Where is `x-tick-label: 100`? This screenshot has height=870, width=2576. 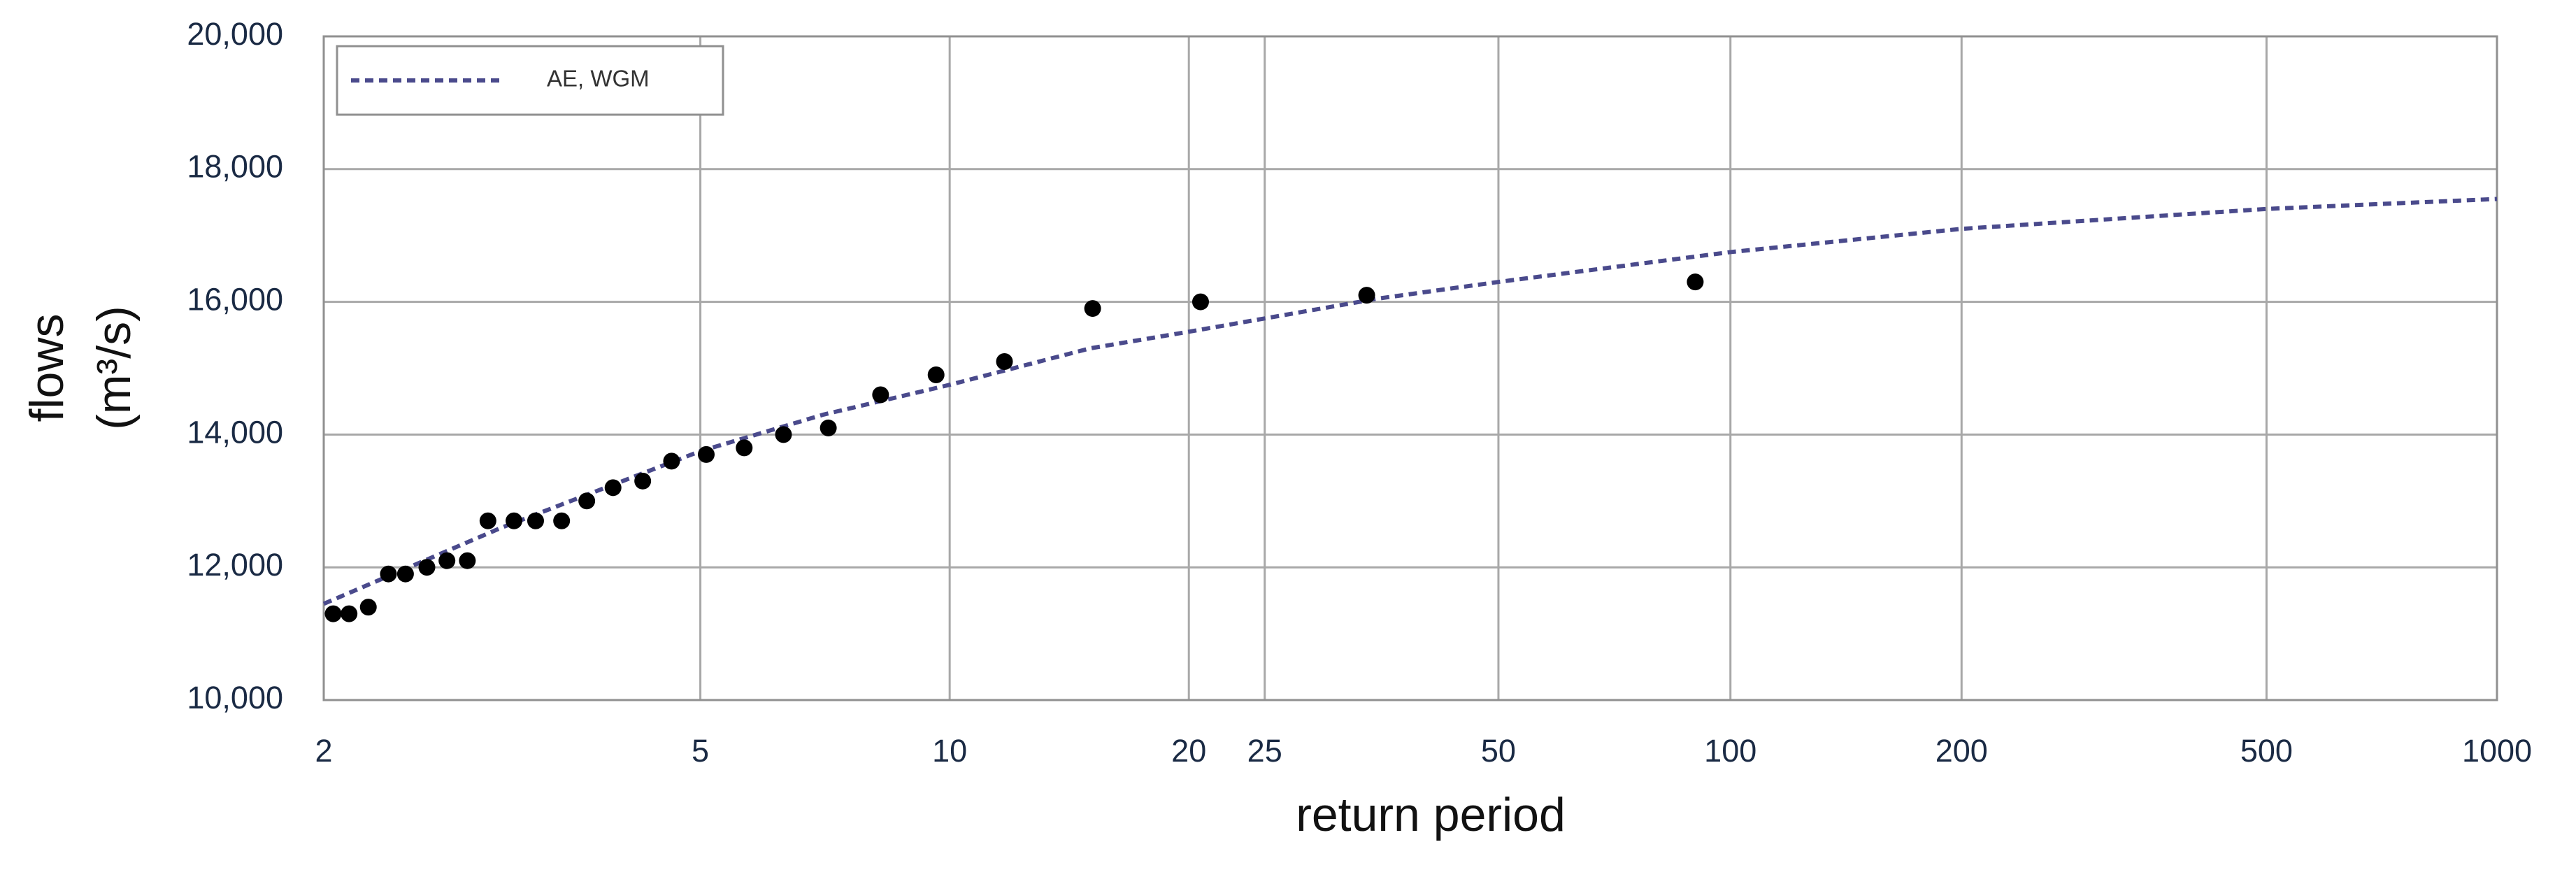
x-tick-label: 100 is located at coordinates (1730, 751).